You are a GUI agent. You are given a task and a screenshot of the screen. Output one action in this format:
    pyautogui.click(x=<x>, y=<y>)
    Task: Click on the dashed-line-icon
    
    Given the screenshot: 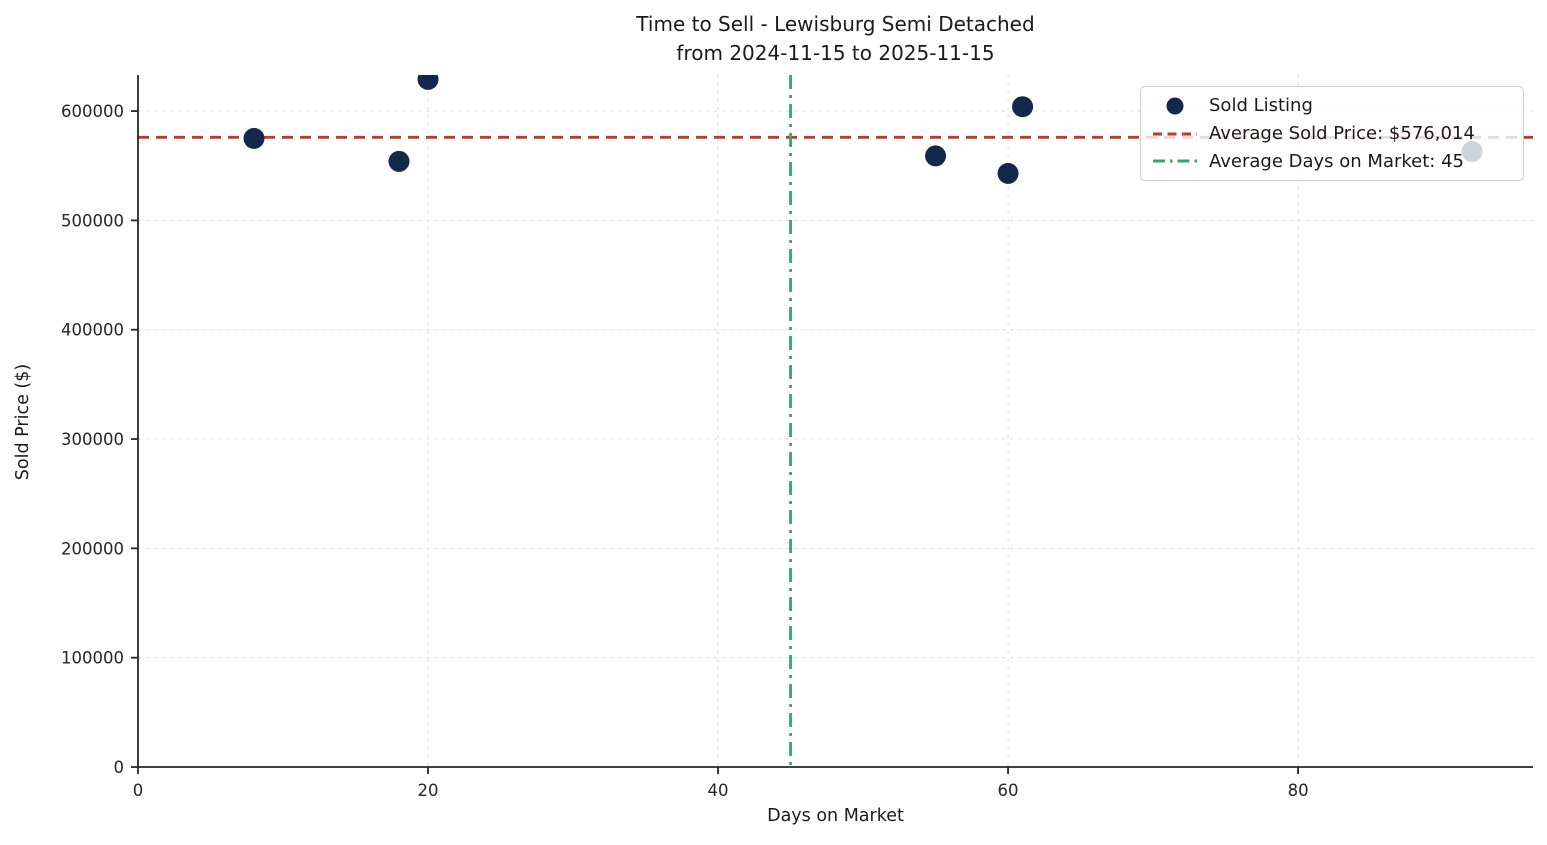 What is the action you would take?
    pyautogui.click(x=1175, y=134)
    